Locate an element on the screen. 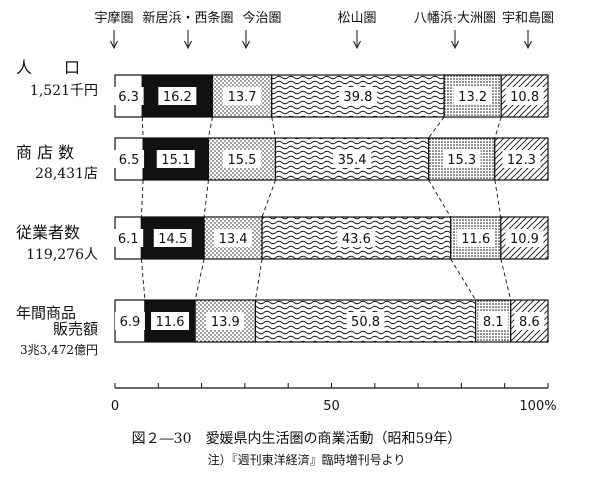 The width and height of the screenshot is (593, 480). x-tick-label: 100% is located at coordinates (537, 406).